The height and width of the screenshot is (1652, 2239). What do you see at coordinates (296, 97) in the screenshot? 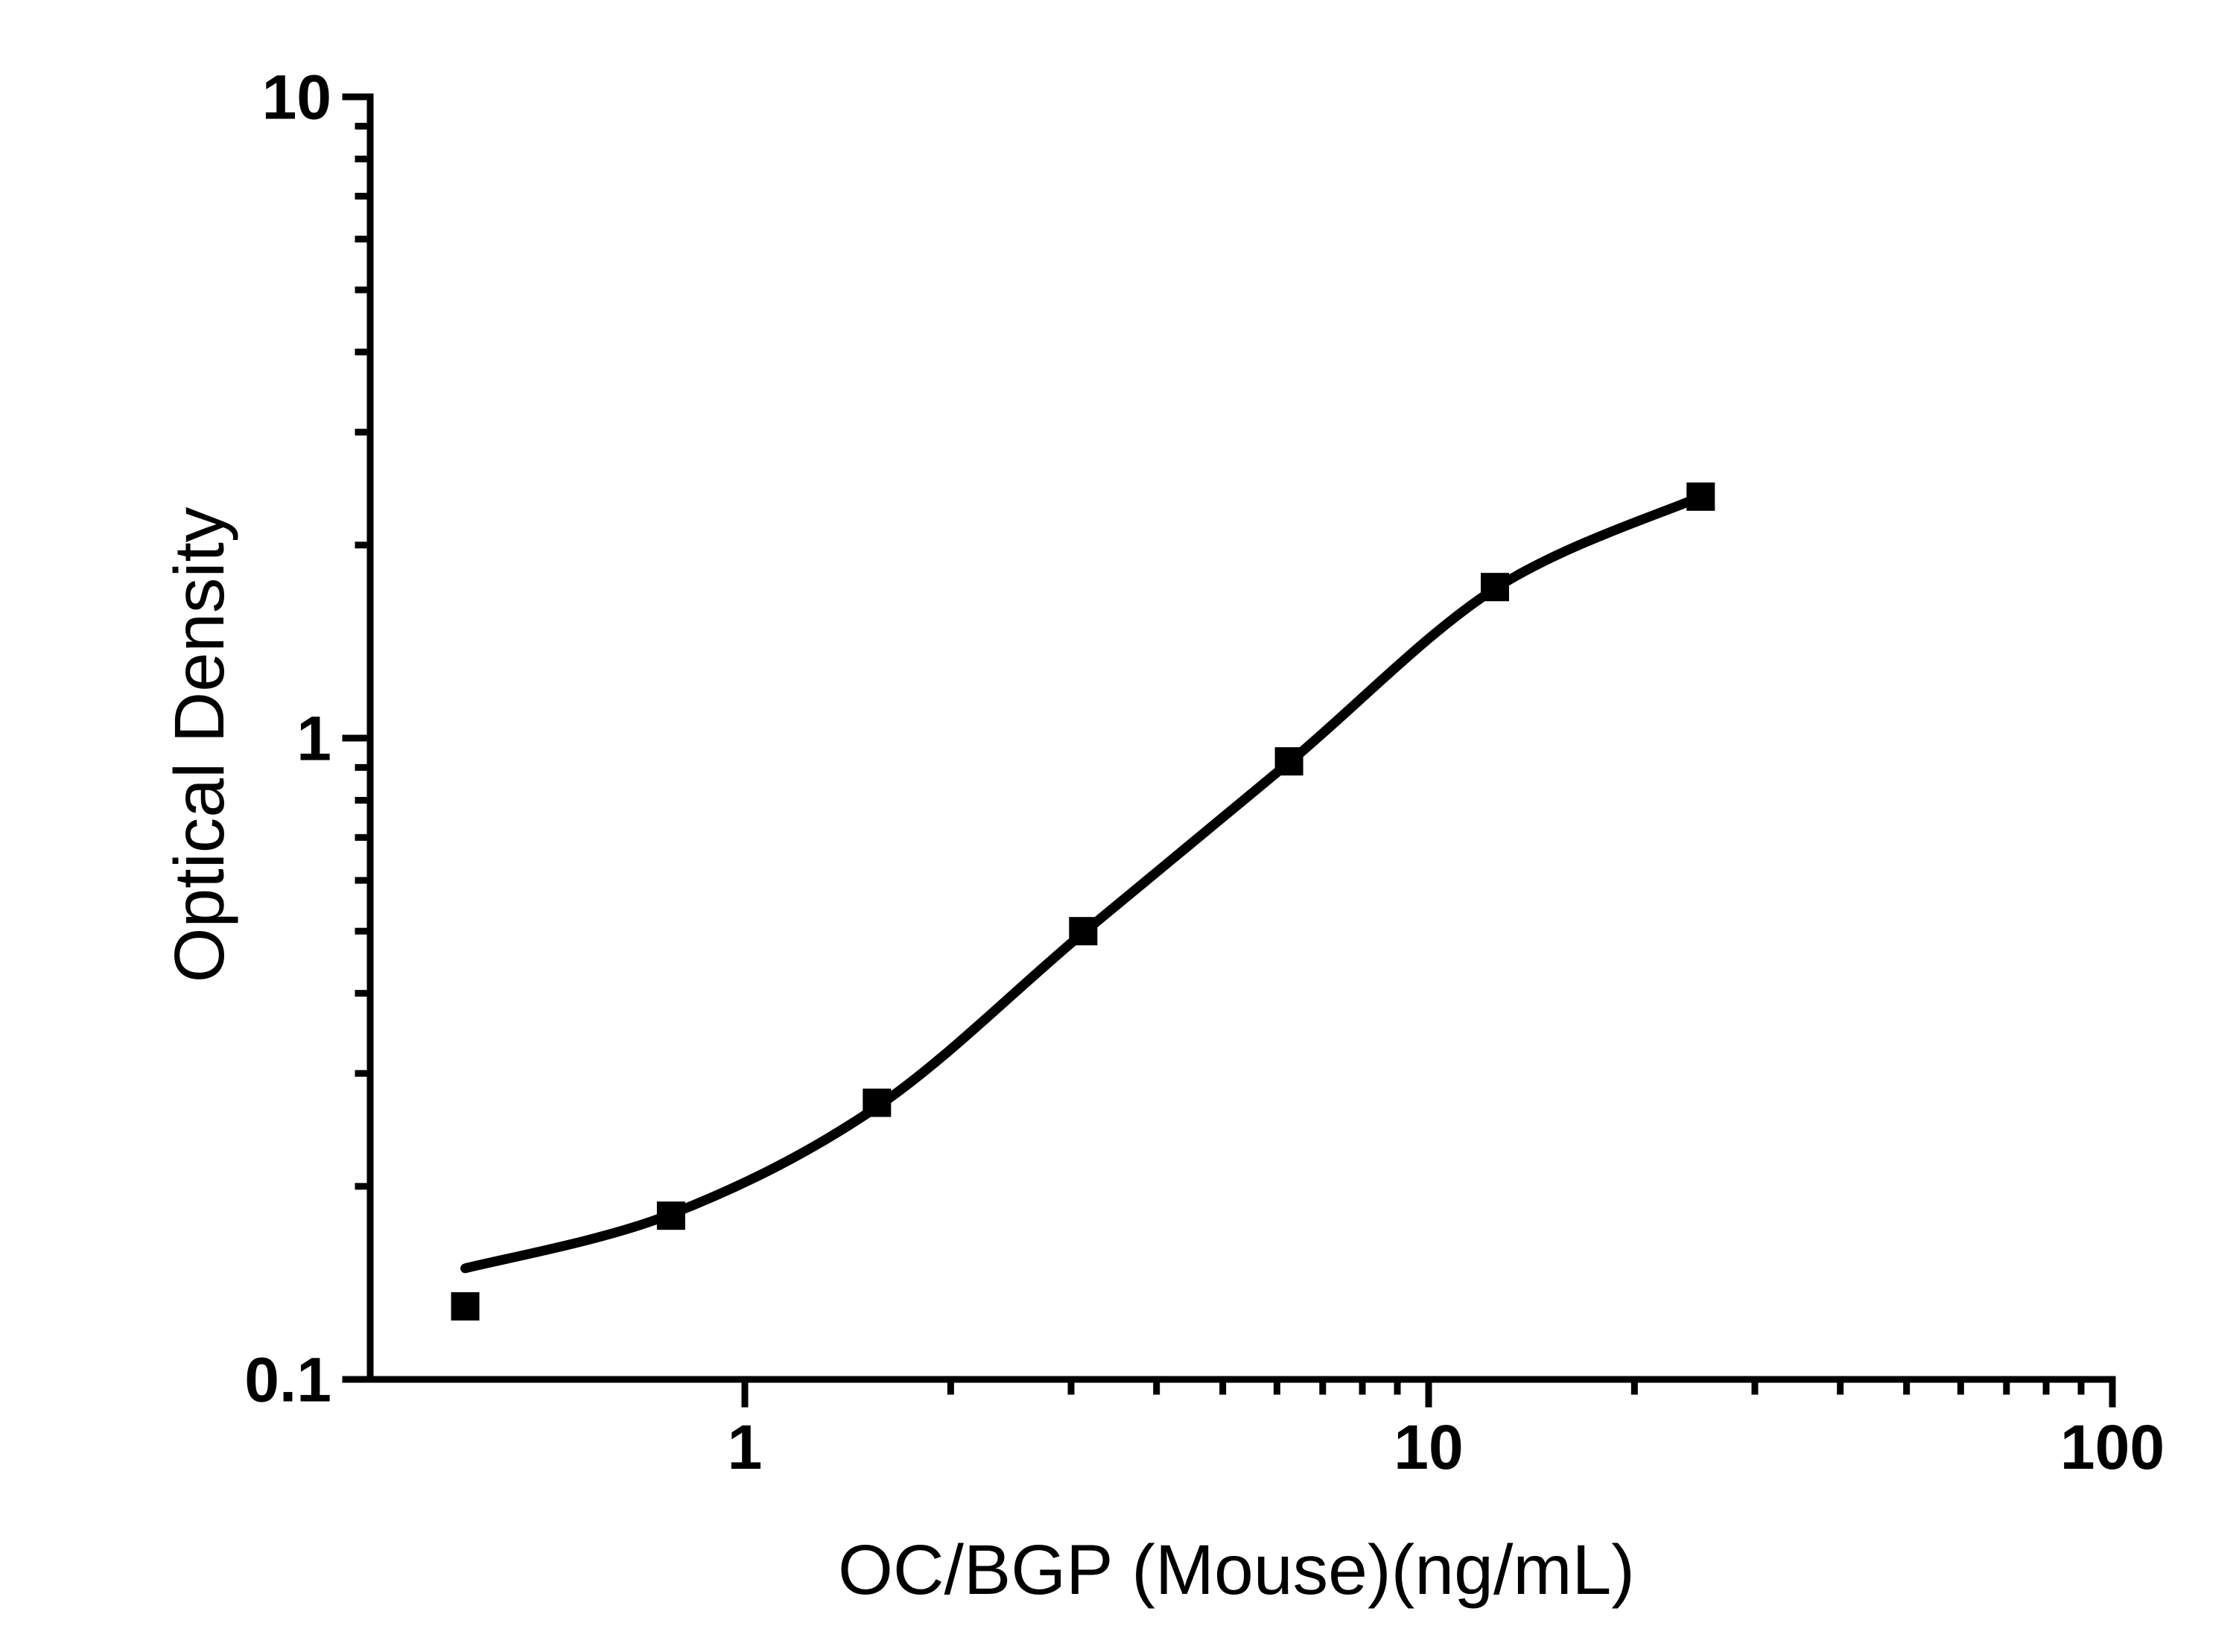
I see `y-tick-label: 10` at bounding box center [296, 97].